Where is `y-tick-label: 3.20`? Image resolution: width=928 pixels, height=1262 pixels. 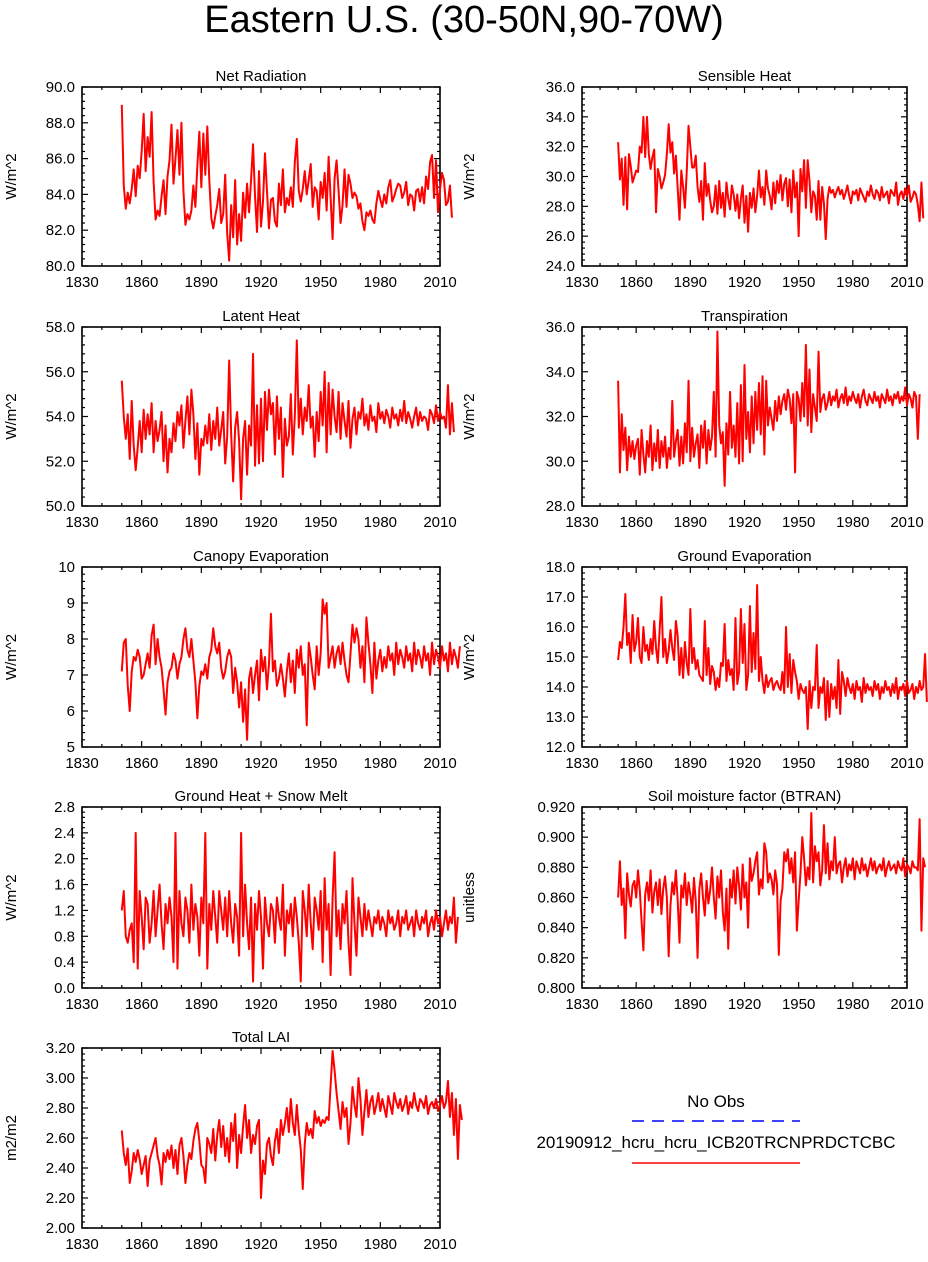 y-tick-label: 3.20 is located at coordinates (60, 1048).